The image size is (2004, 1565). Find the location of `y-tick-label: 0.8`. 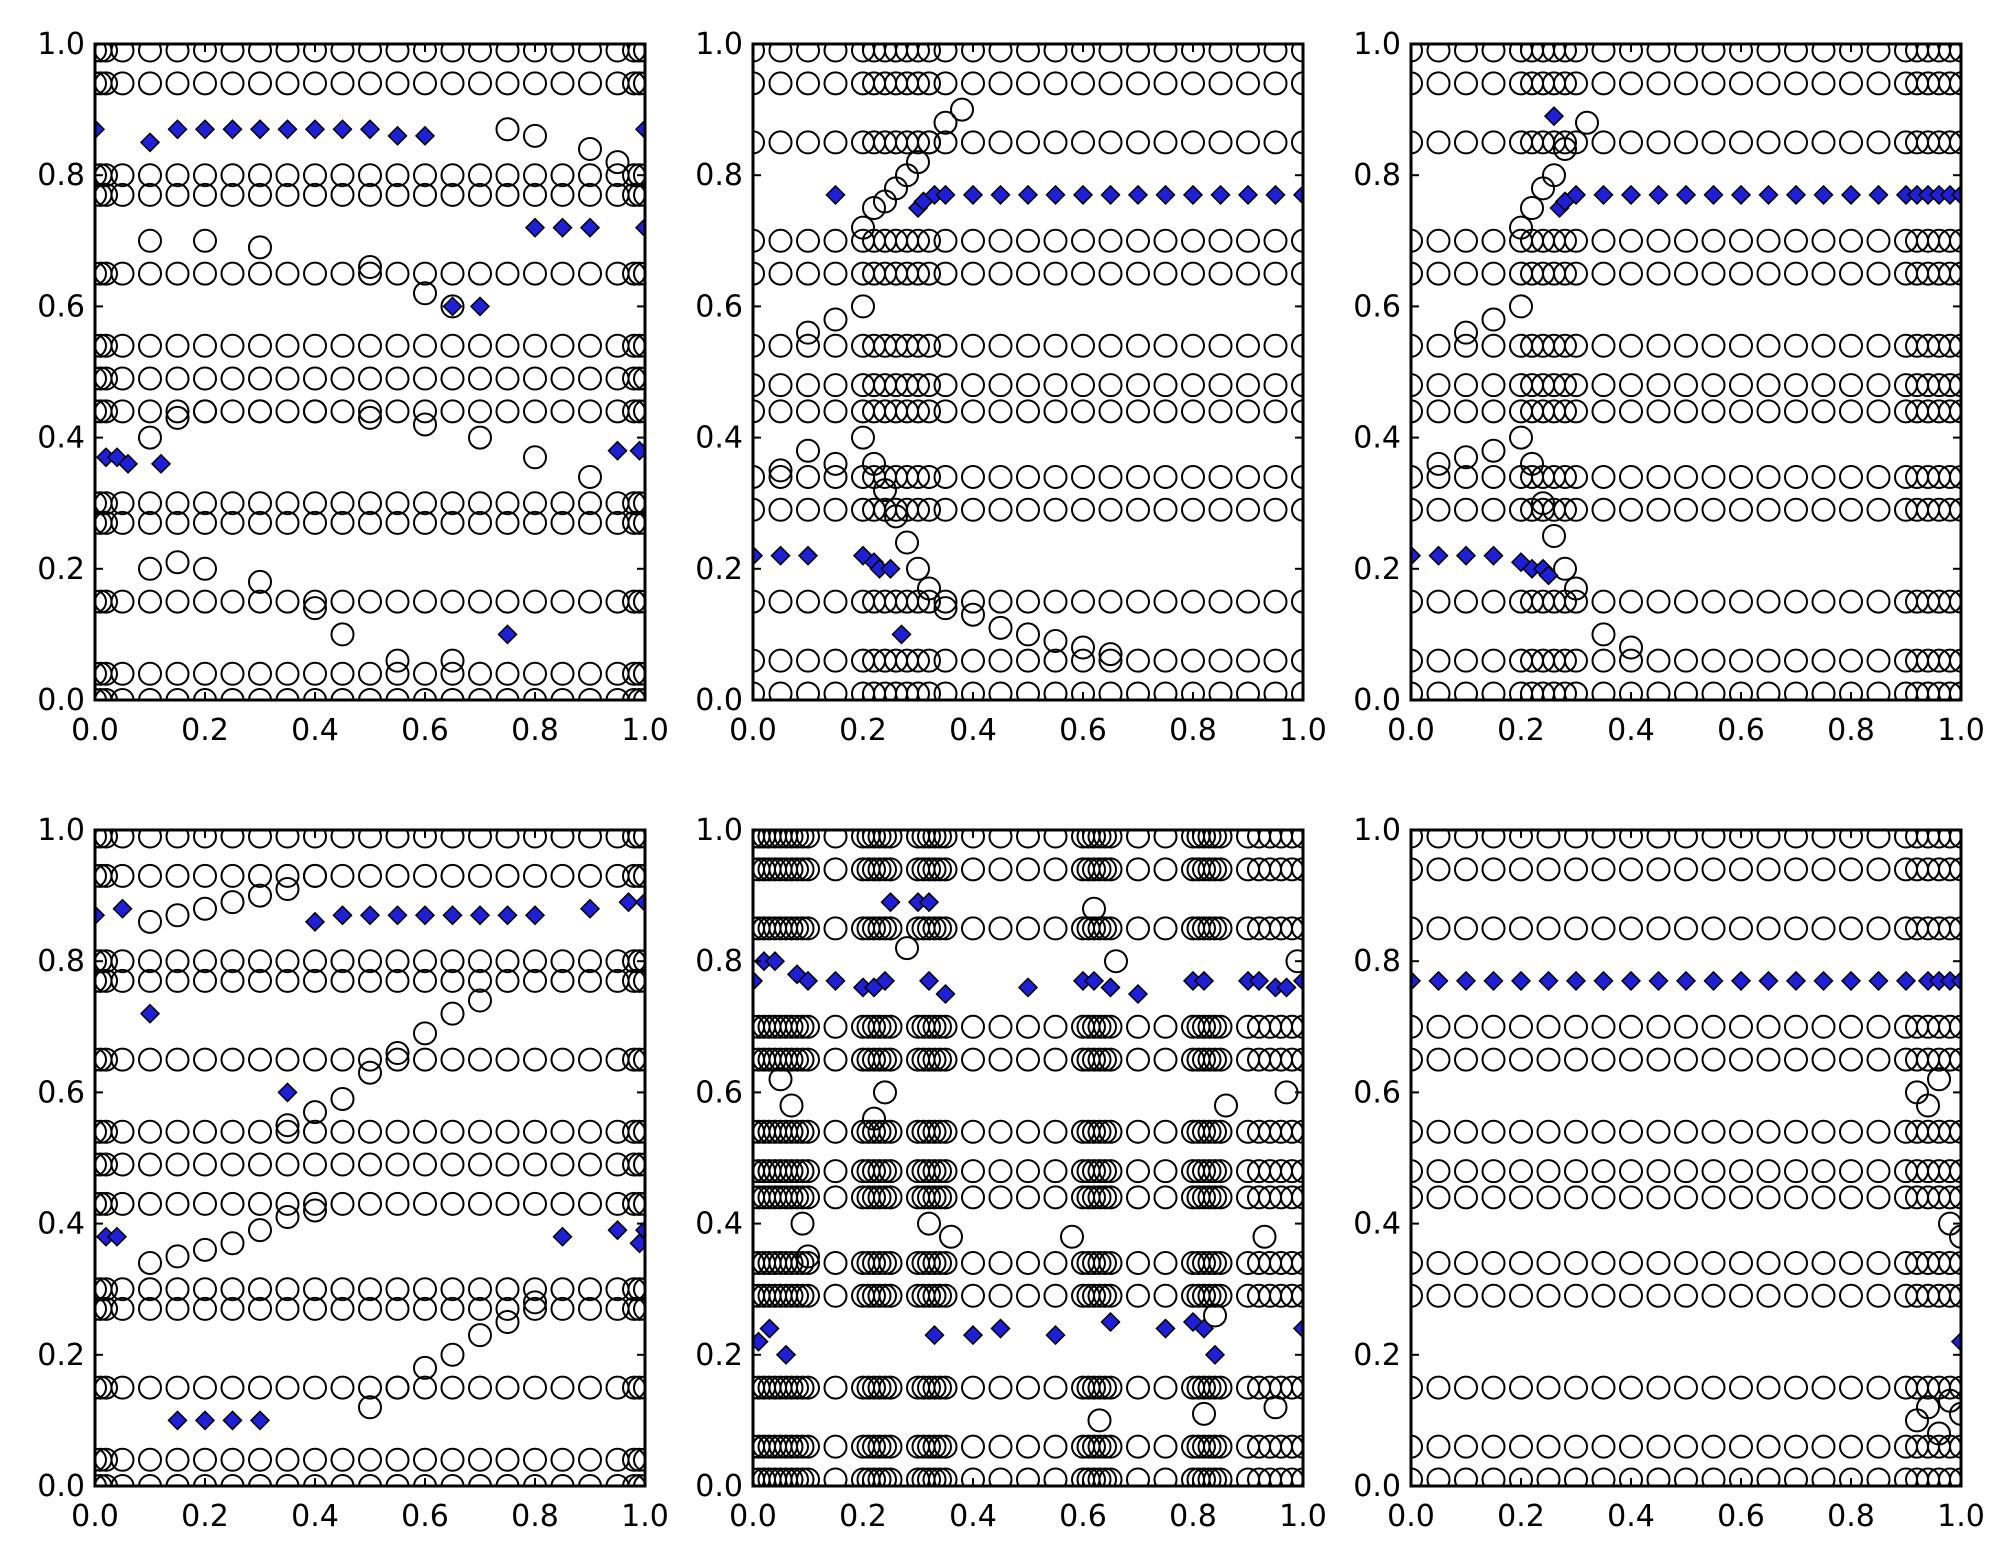

y-tick-label: 0.8 is located at coordinates (1377, 961).